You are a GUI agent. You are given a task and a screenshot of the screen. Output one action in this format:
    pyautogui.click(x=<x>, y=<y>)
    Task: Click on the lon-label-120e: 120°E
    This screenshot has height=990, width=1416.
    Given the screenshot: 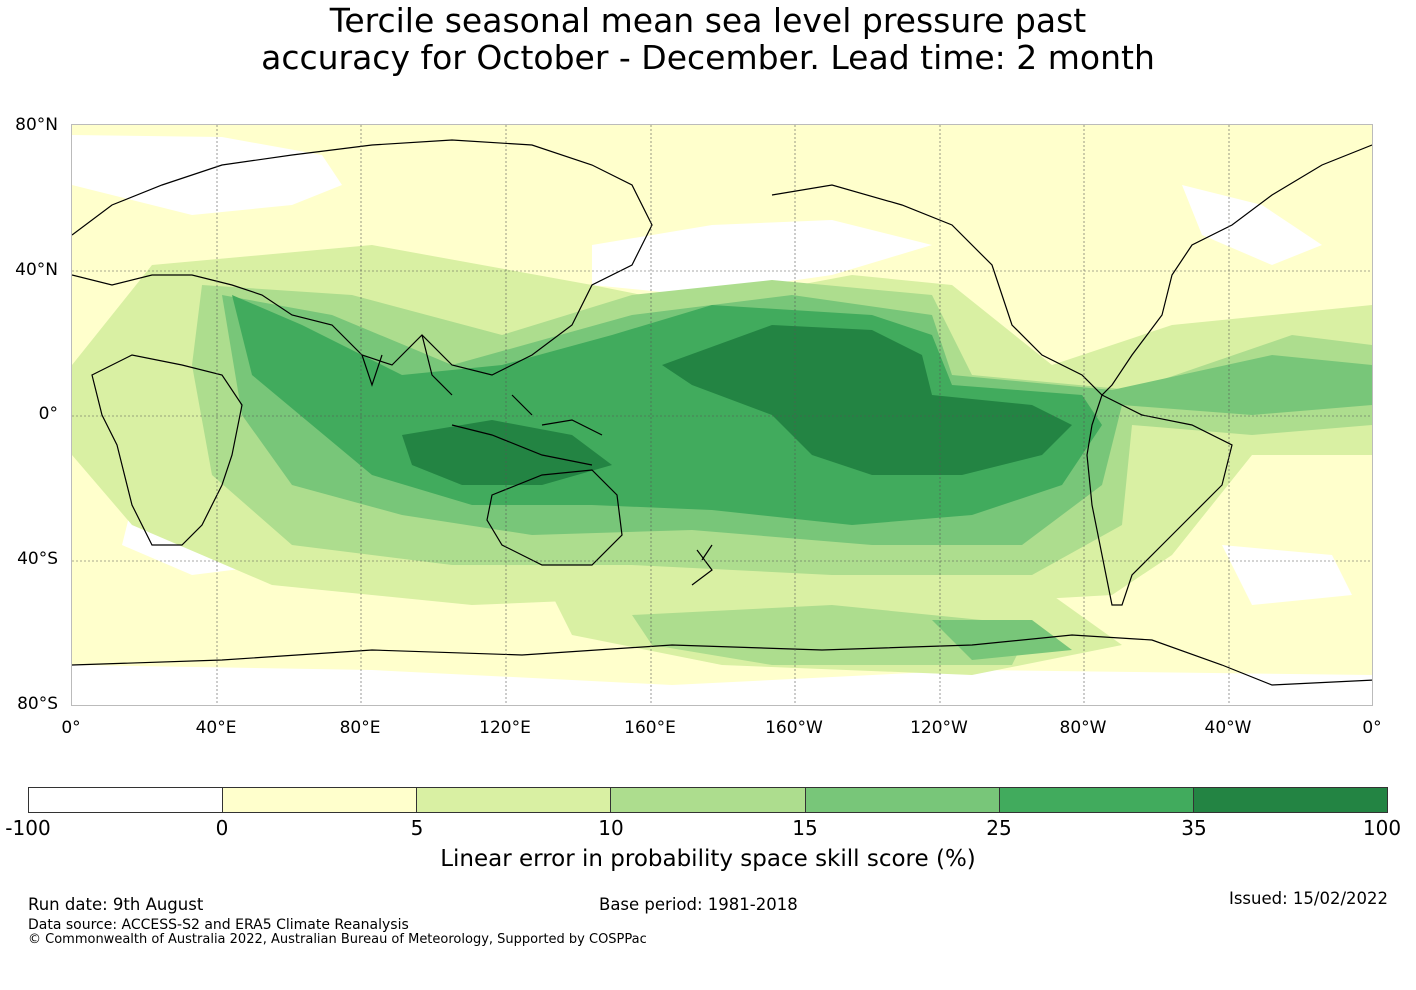 What is the action you would take?
    pyautogui.click(x=505, y=728)
    